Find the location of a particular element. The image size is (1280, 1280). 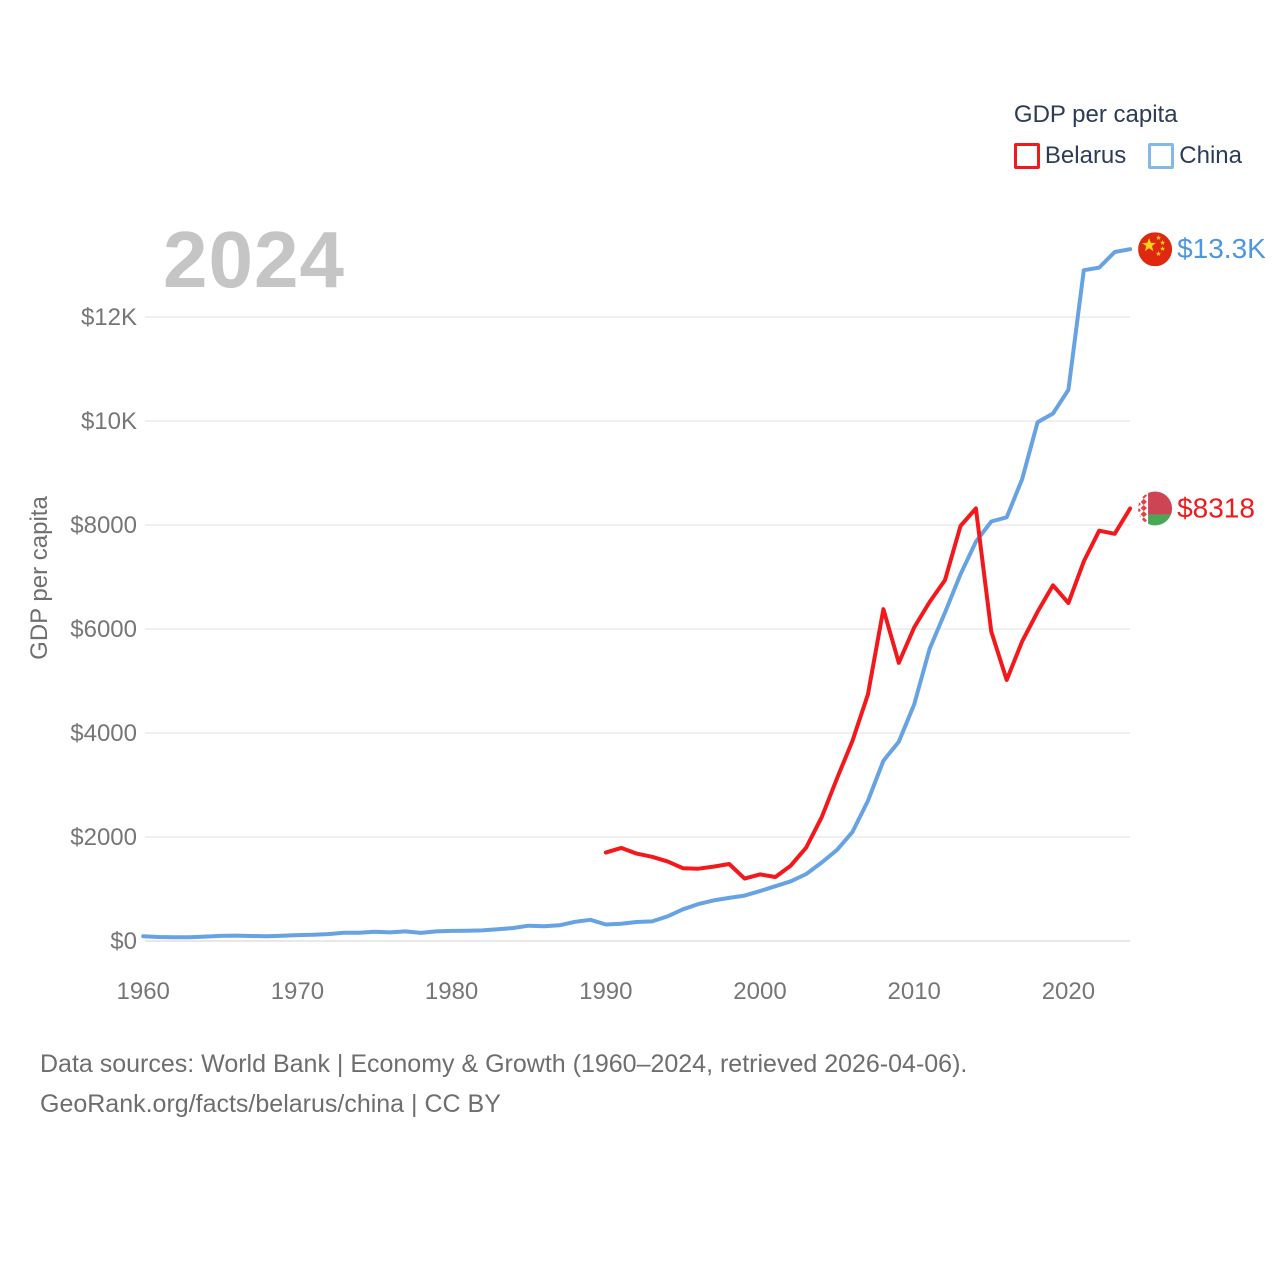

legend-item-label: Belarus is located at coordinates (1085, 155).